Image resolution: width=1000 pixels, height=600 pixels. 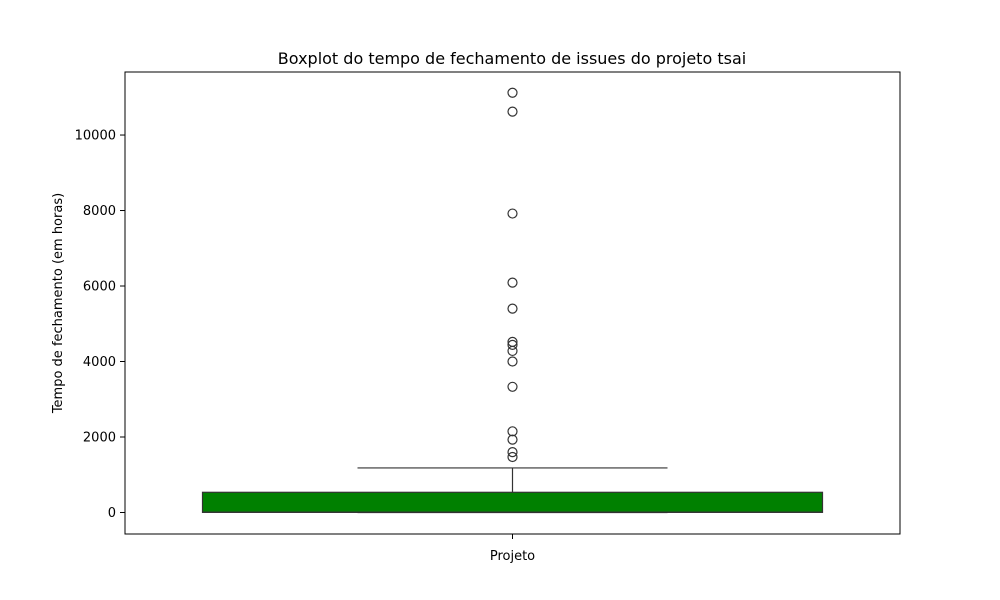 What do you see at coordinates (100, 325) in the screenshot?
I see `y-axis: 0 2000 4000 6000 8000 10000` at bounding box center [100, 325].